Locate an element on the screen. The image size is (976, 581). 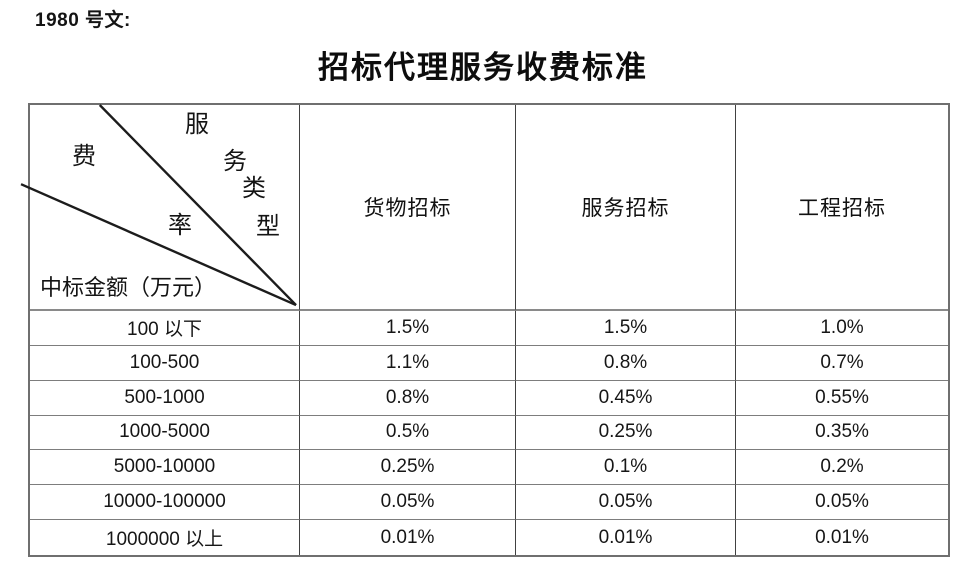
fee-value-engineering: 0.01% is located at coordinates (842, 537).